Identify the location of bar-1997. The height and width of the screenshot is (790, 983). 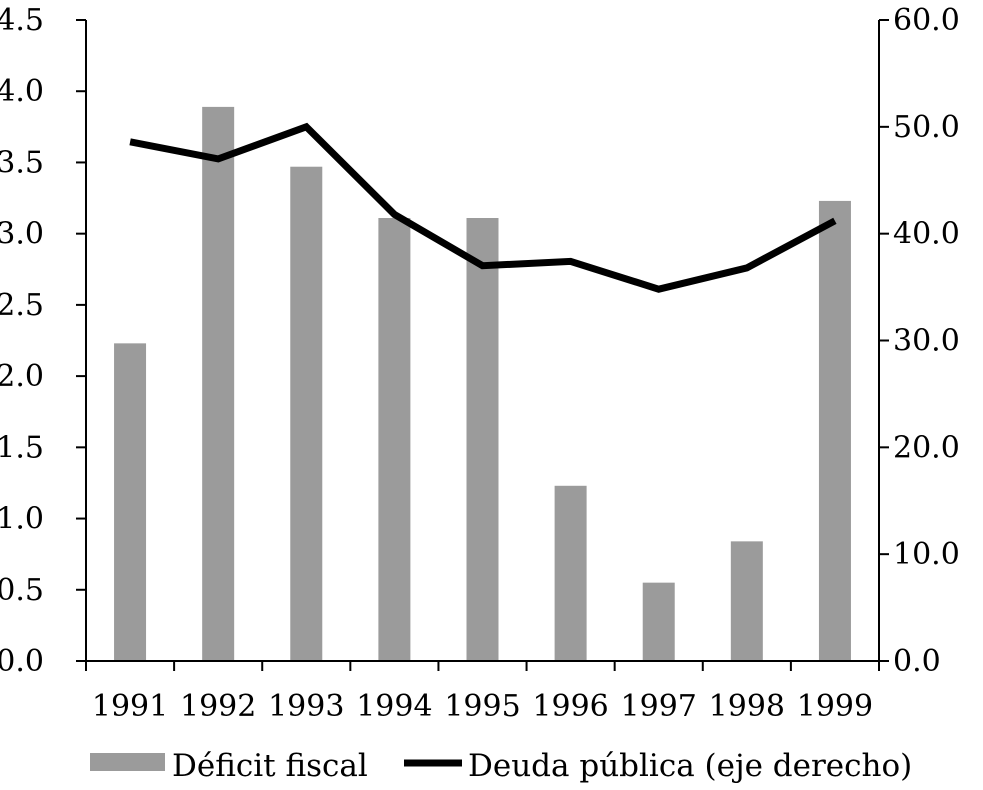
(658, 621).